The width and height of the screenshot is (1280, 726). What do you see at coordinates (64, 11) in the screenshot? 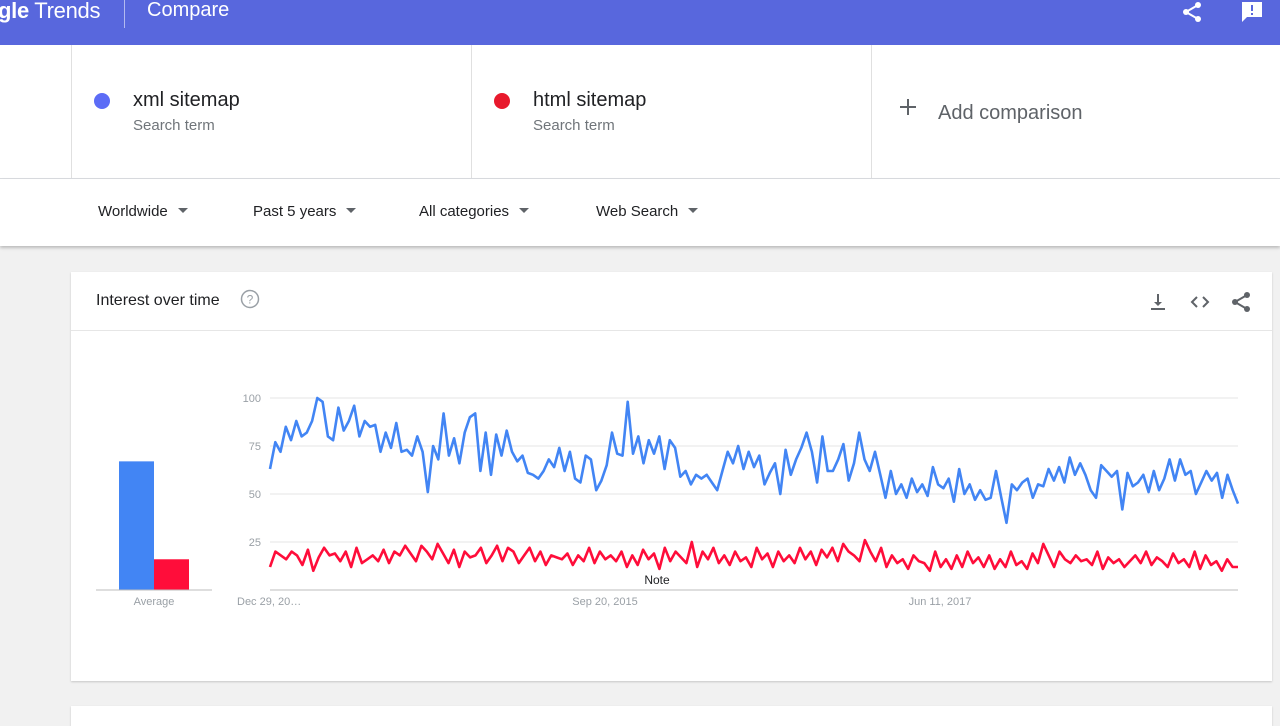
I see `brand-rest: Trends` at bounding box center [64, 11].